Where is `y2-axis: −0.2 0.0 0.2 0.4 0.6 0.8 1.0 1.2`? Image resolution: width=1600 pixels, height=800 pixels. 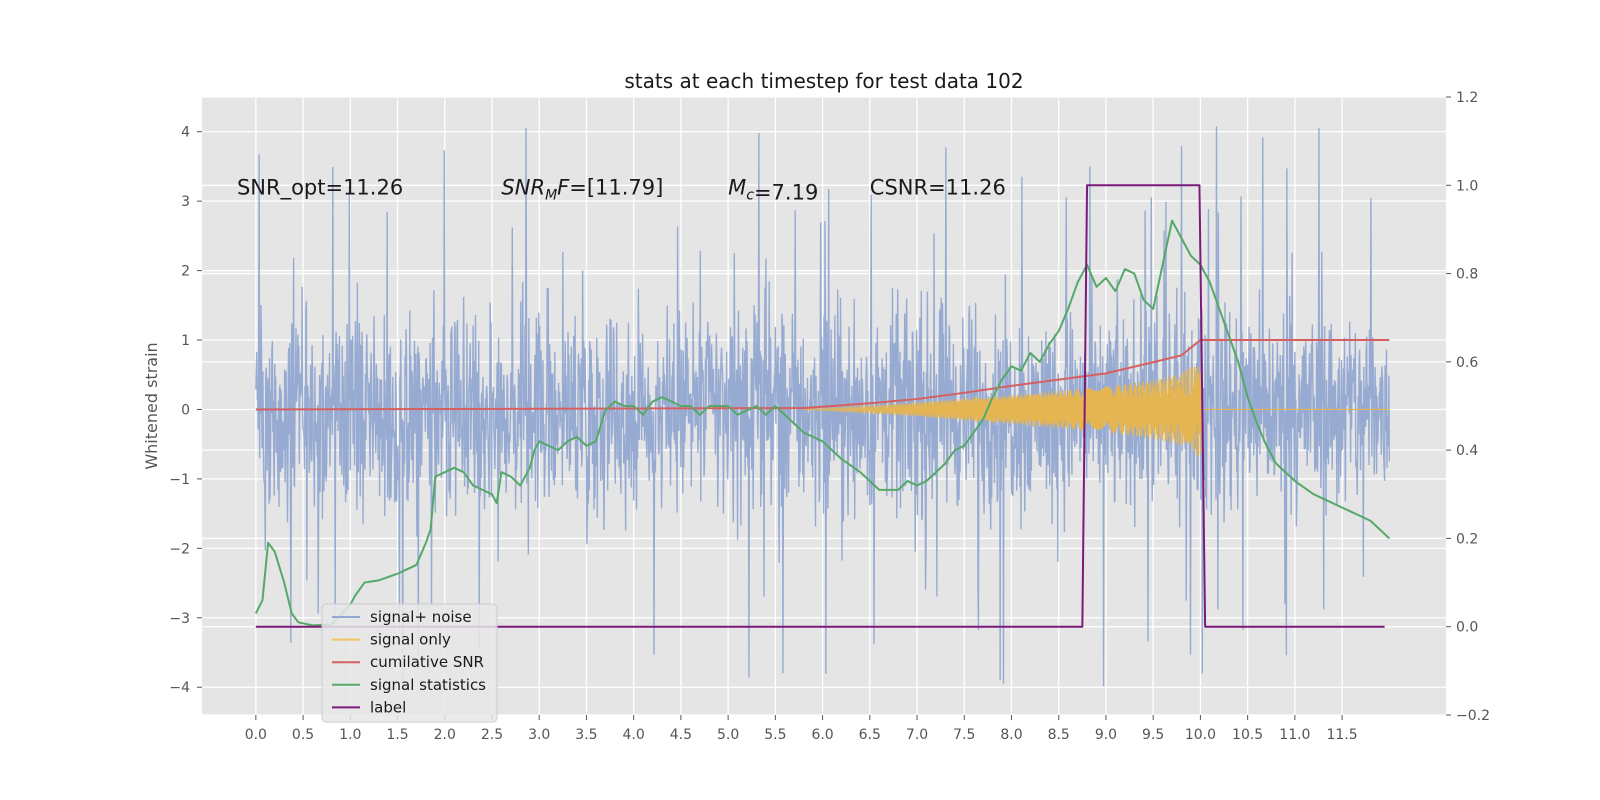 y2-axis: −0.2 0.0 0.2 0.4 0.6 0.8 1.0 1.2 is located at coordinates (1468, 407).